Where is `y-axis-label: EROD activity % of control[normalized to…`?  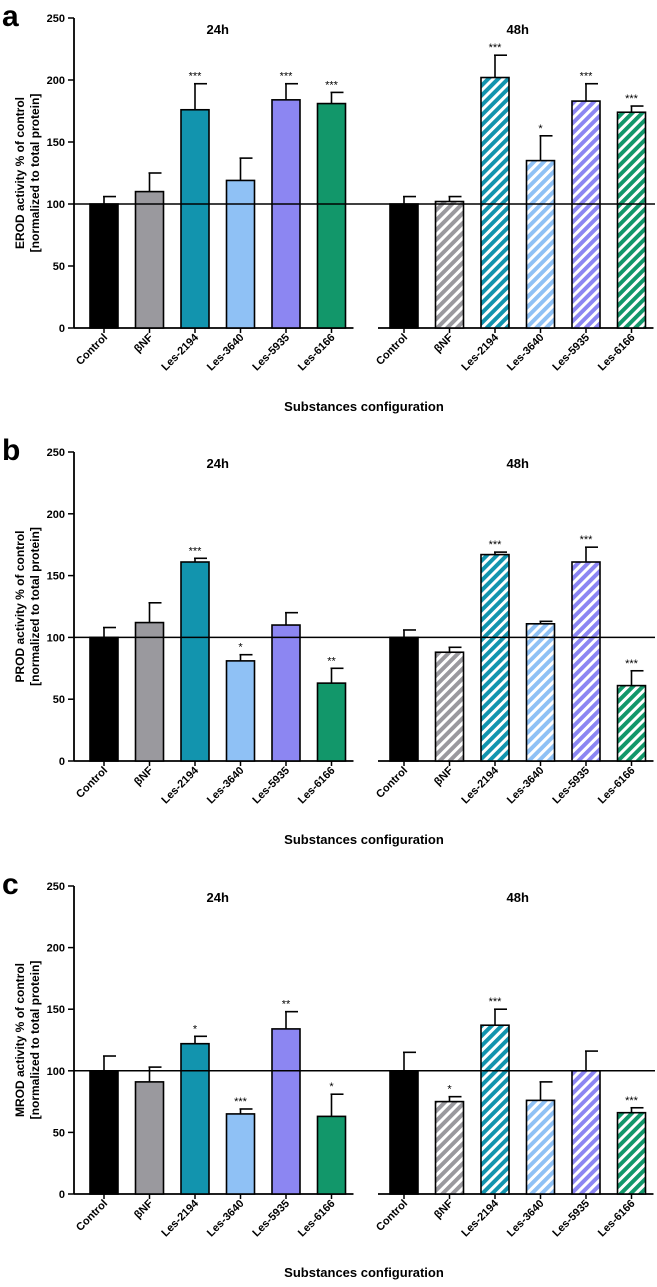
y-axis-label: EROD activity % of control[normalized to… is located at coordinates (27, 173).